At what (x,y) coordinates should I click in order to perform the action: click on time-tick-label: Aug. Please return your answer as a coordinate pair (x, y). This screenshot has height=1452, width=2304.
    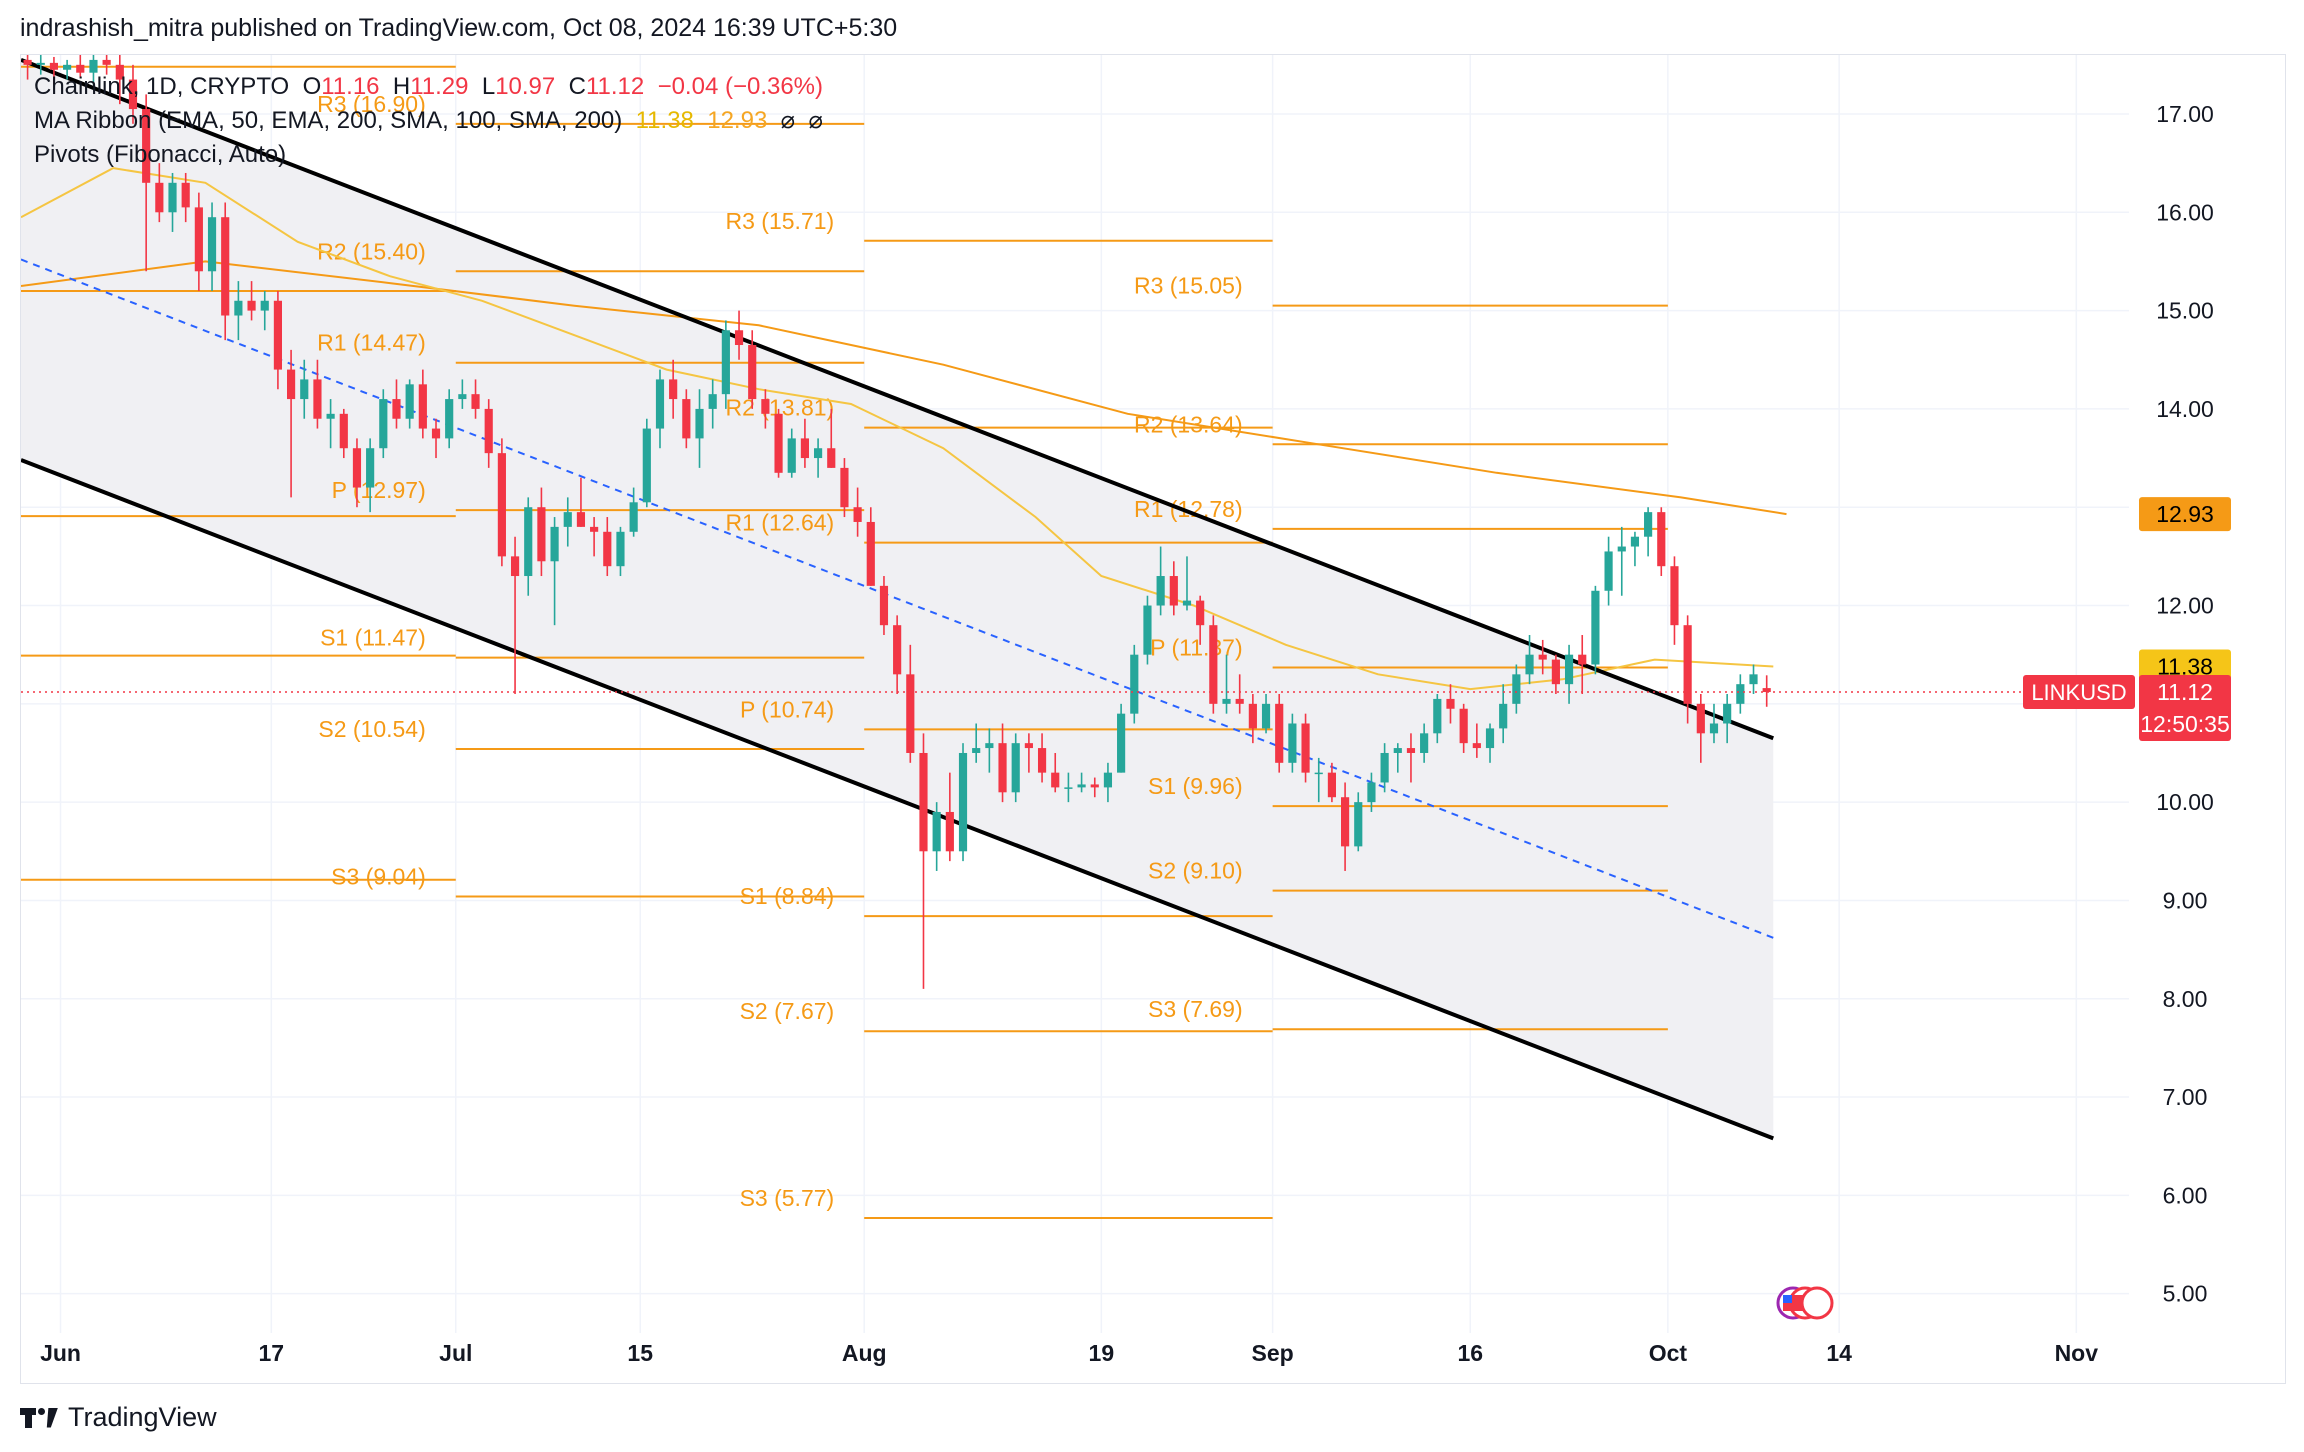
    Looking at the image, I should click on (864, 1353).